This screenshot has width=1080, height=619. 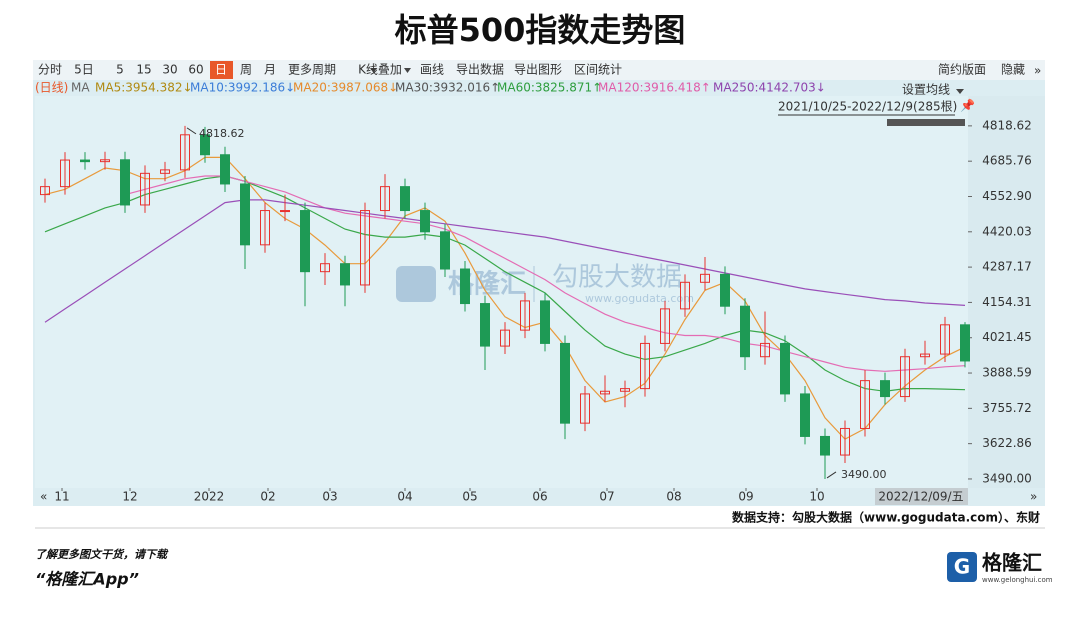 What do you see at coordinates (270, 70) in the screenshot?
I see `toolbar-item: 月` at bounding box center [270, 70].